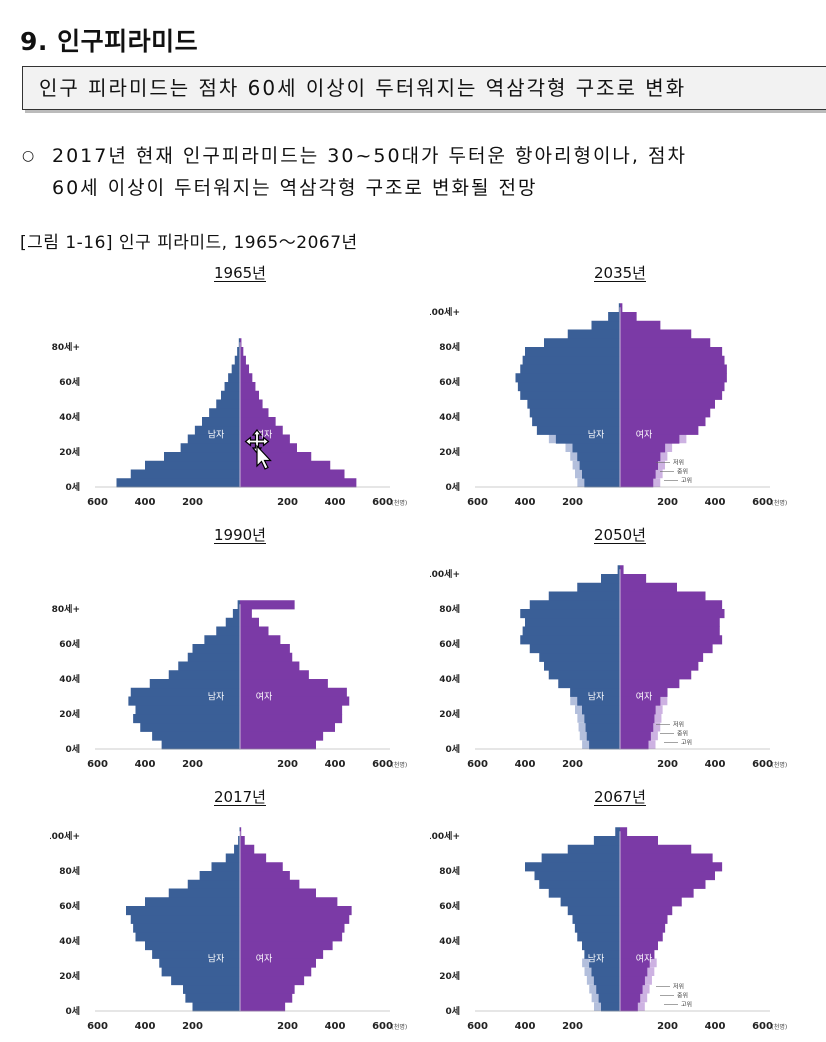 This screenshot has width=826, height=1042. I want to click on male-label: 남자, so click(596, 959).